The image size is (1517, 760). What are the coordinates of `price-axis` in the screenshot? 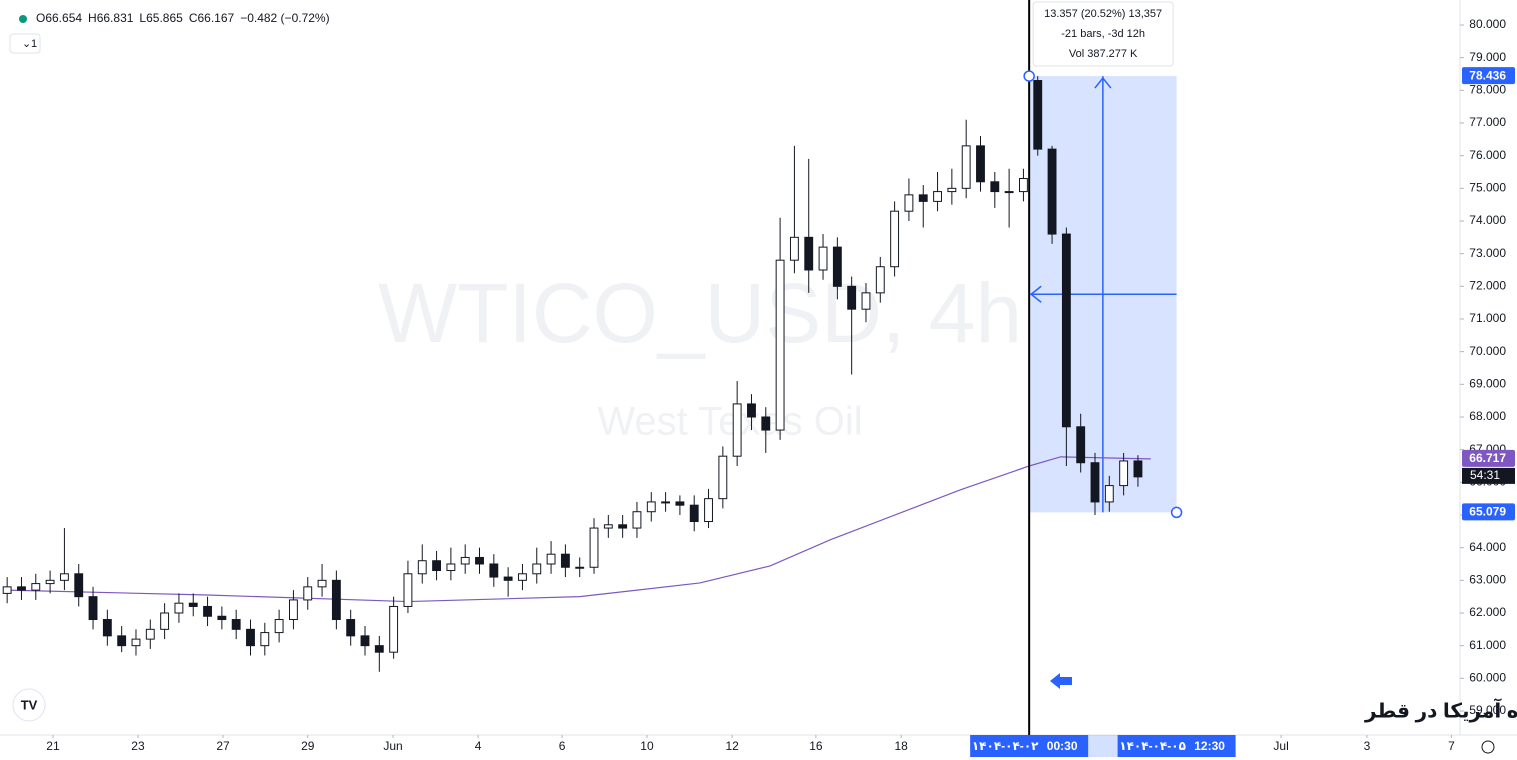 It's located at (1488, 367).